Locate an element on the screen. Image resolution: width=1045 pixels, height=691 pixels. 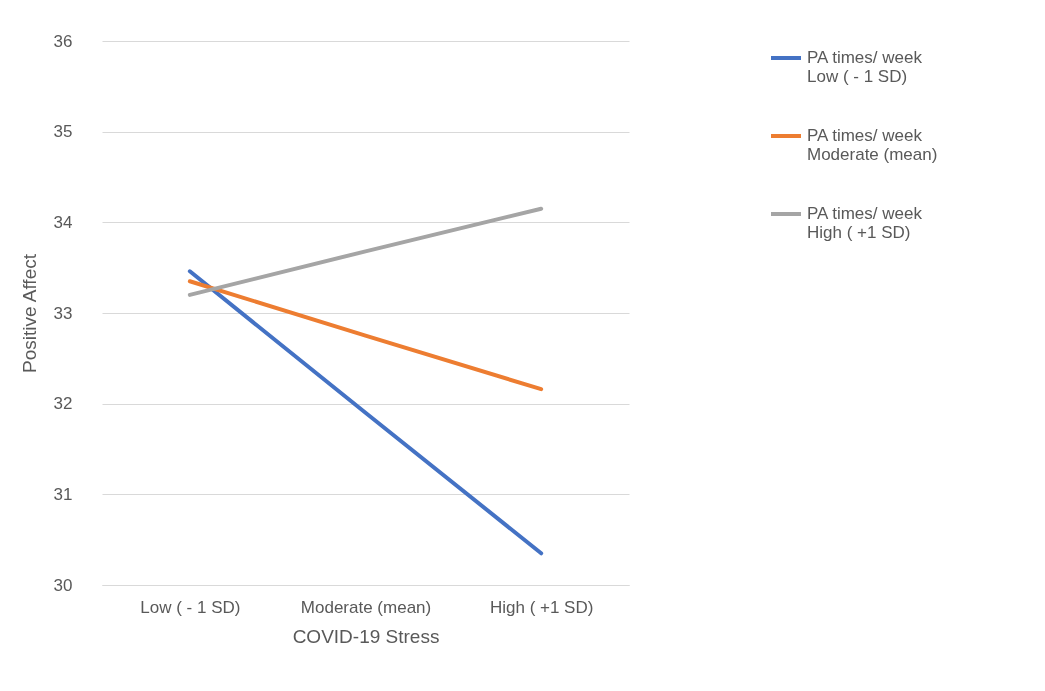
legend-label: PA times/ week Moderate (mean) is located at coordinates (872, 145).